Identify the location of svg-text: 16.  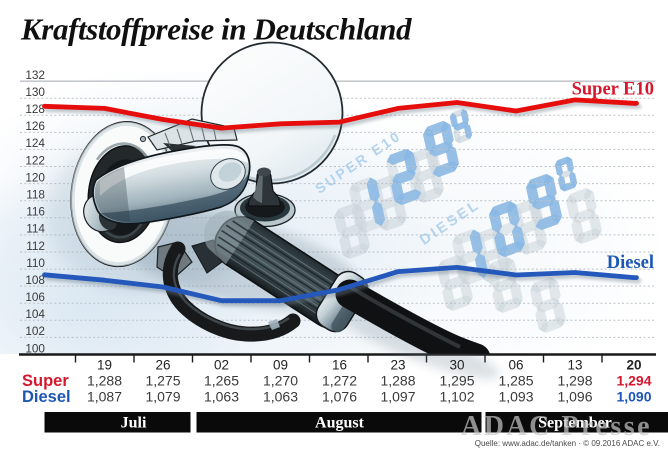
(339, 365).